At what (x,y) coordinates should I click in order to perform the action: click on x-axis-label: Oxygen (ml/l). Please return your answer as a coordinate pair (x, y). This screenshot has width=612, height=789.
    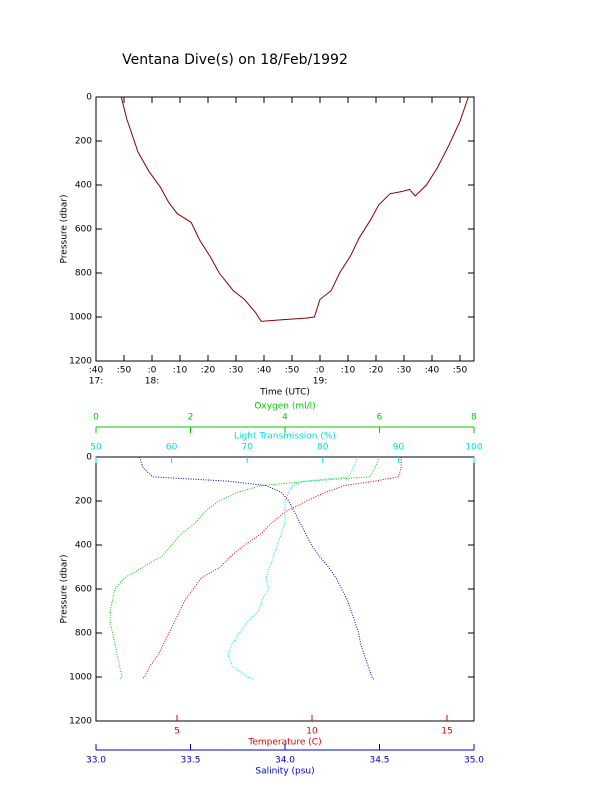
    Looking at the image, I should click on (284, 407).